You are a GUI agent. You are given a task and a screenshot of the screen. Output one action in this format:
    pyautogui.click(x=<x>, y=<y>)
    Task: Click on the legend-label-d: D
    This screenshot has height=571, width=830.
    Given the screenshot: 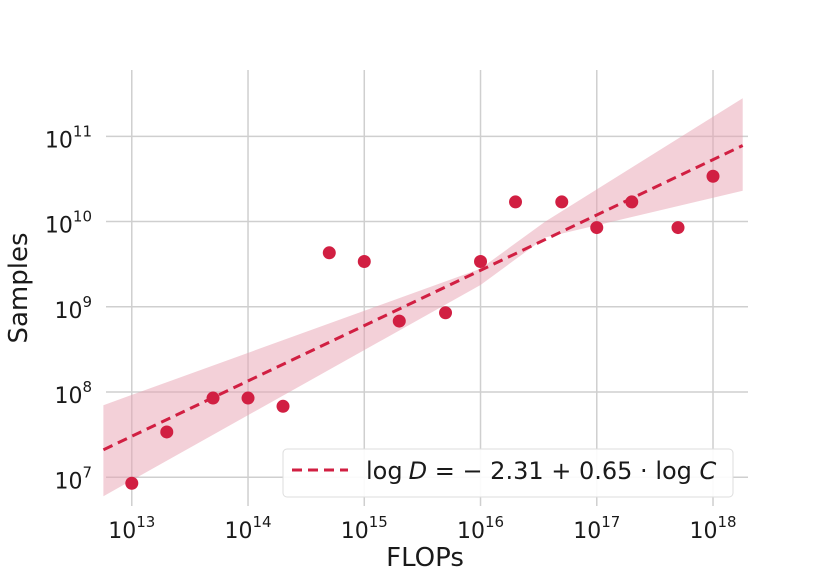 What is the action you would take?
    pyautogui.click(x=418, y=471)
    